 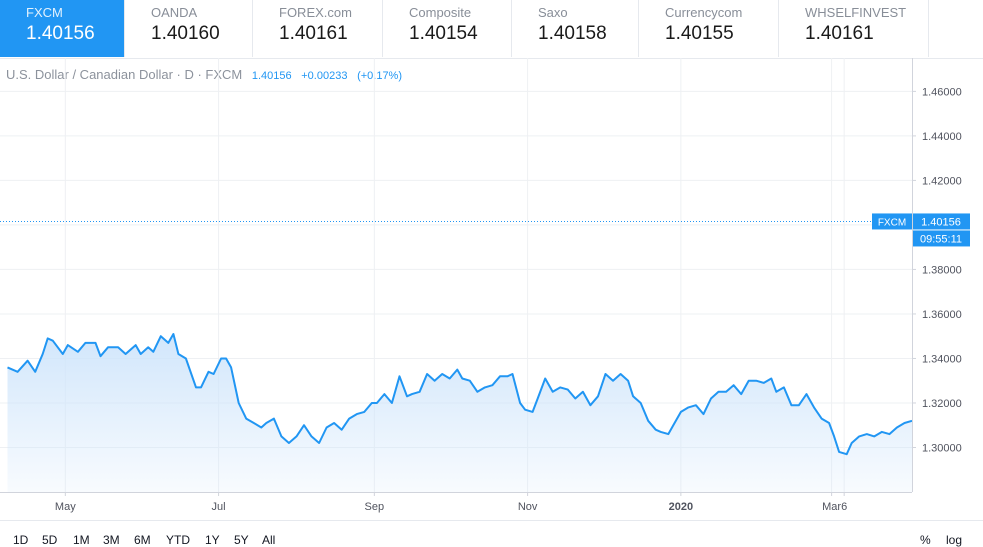 What do you see at coordinates (174, 12) in the screenshot?
I see `tab-name: OANDA` at bounding box center [174, 12].